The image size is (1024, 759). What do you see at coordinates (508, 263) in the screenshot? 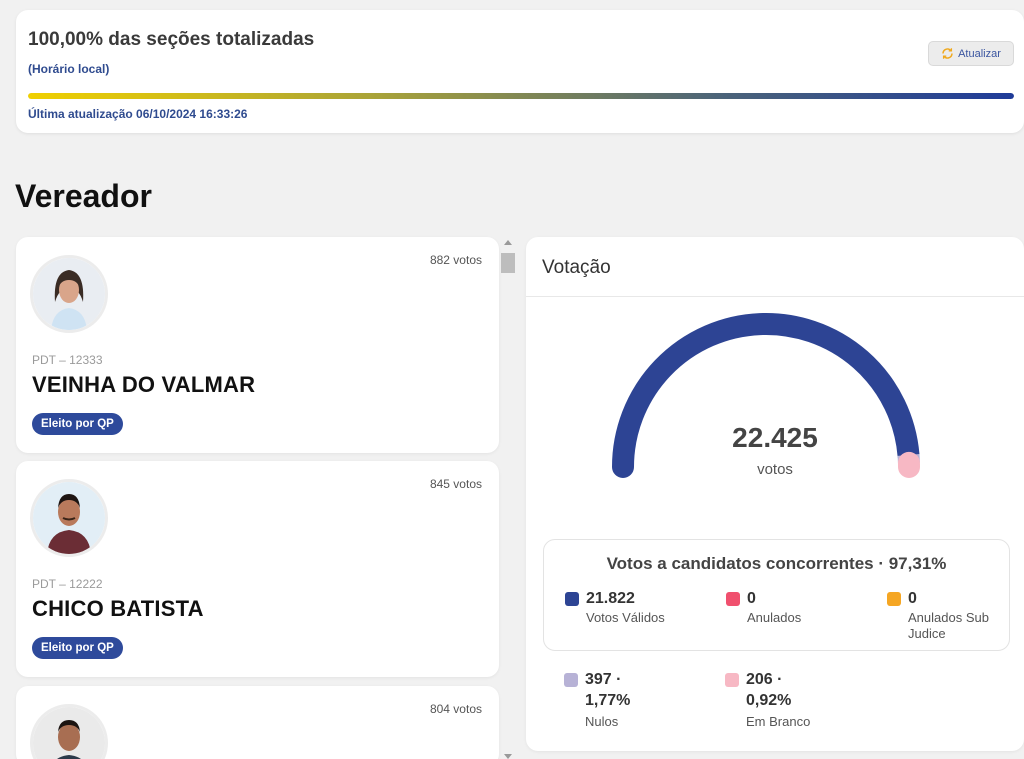
I see `scrollbar-thumb` at bounding box center [508, 263].